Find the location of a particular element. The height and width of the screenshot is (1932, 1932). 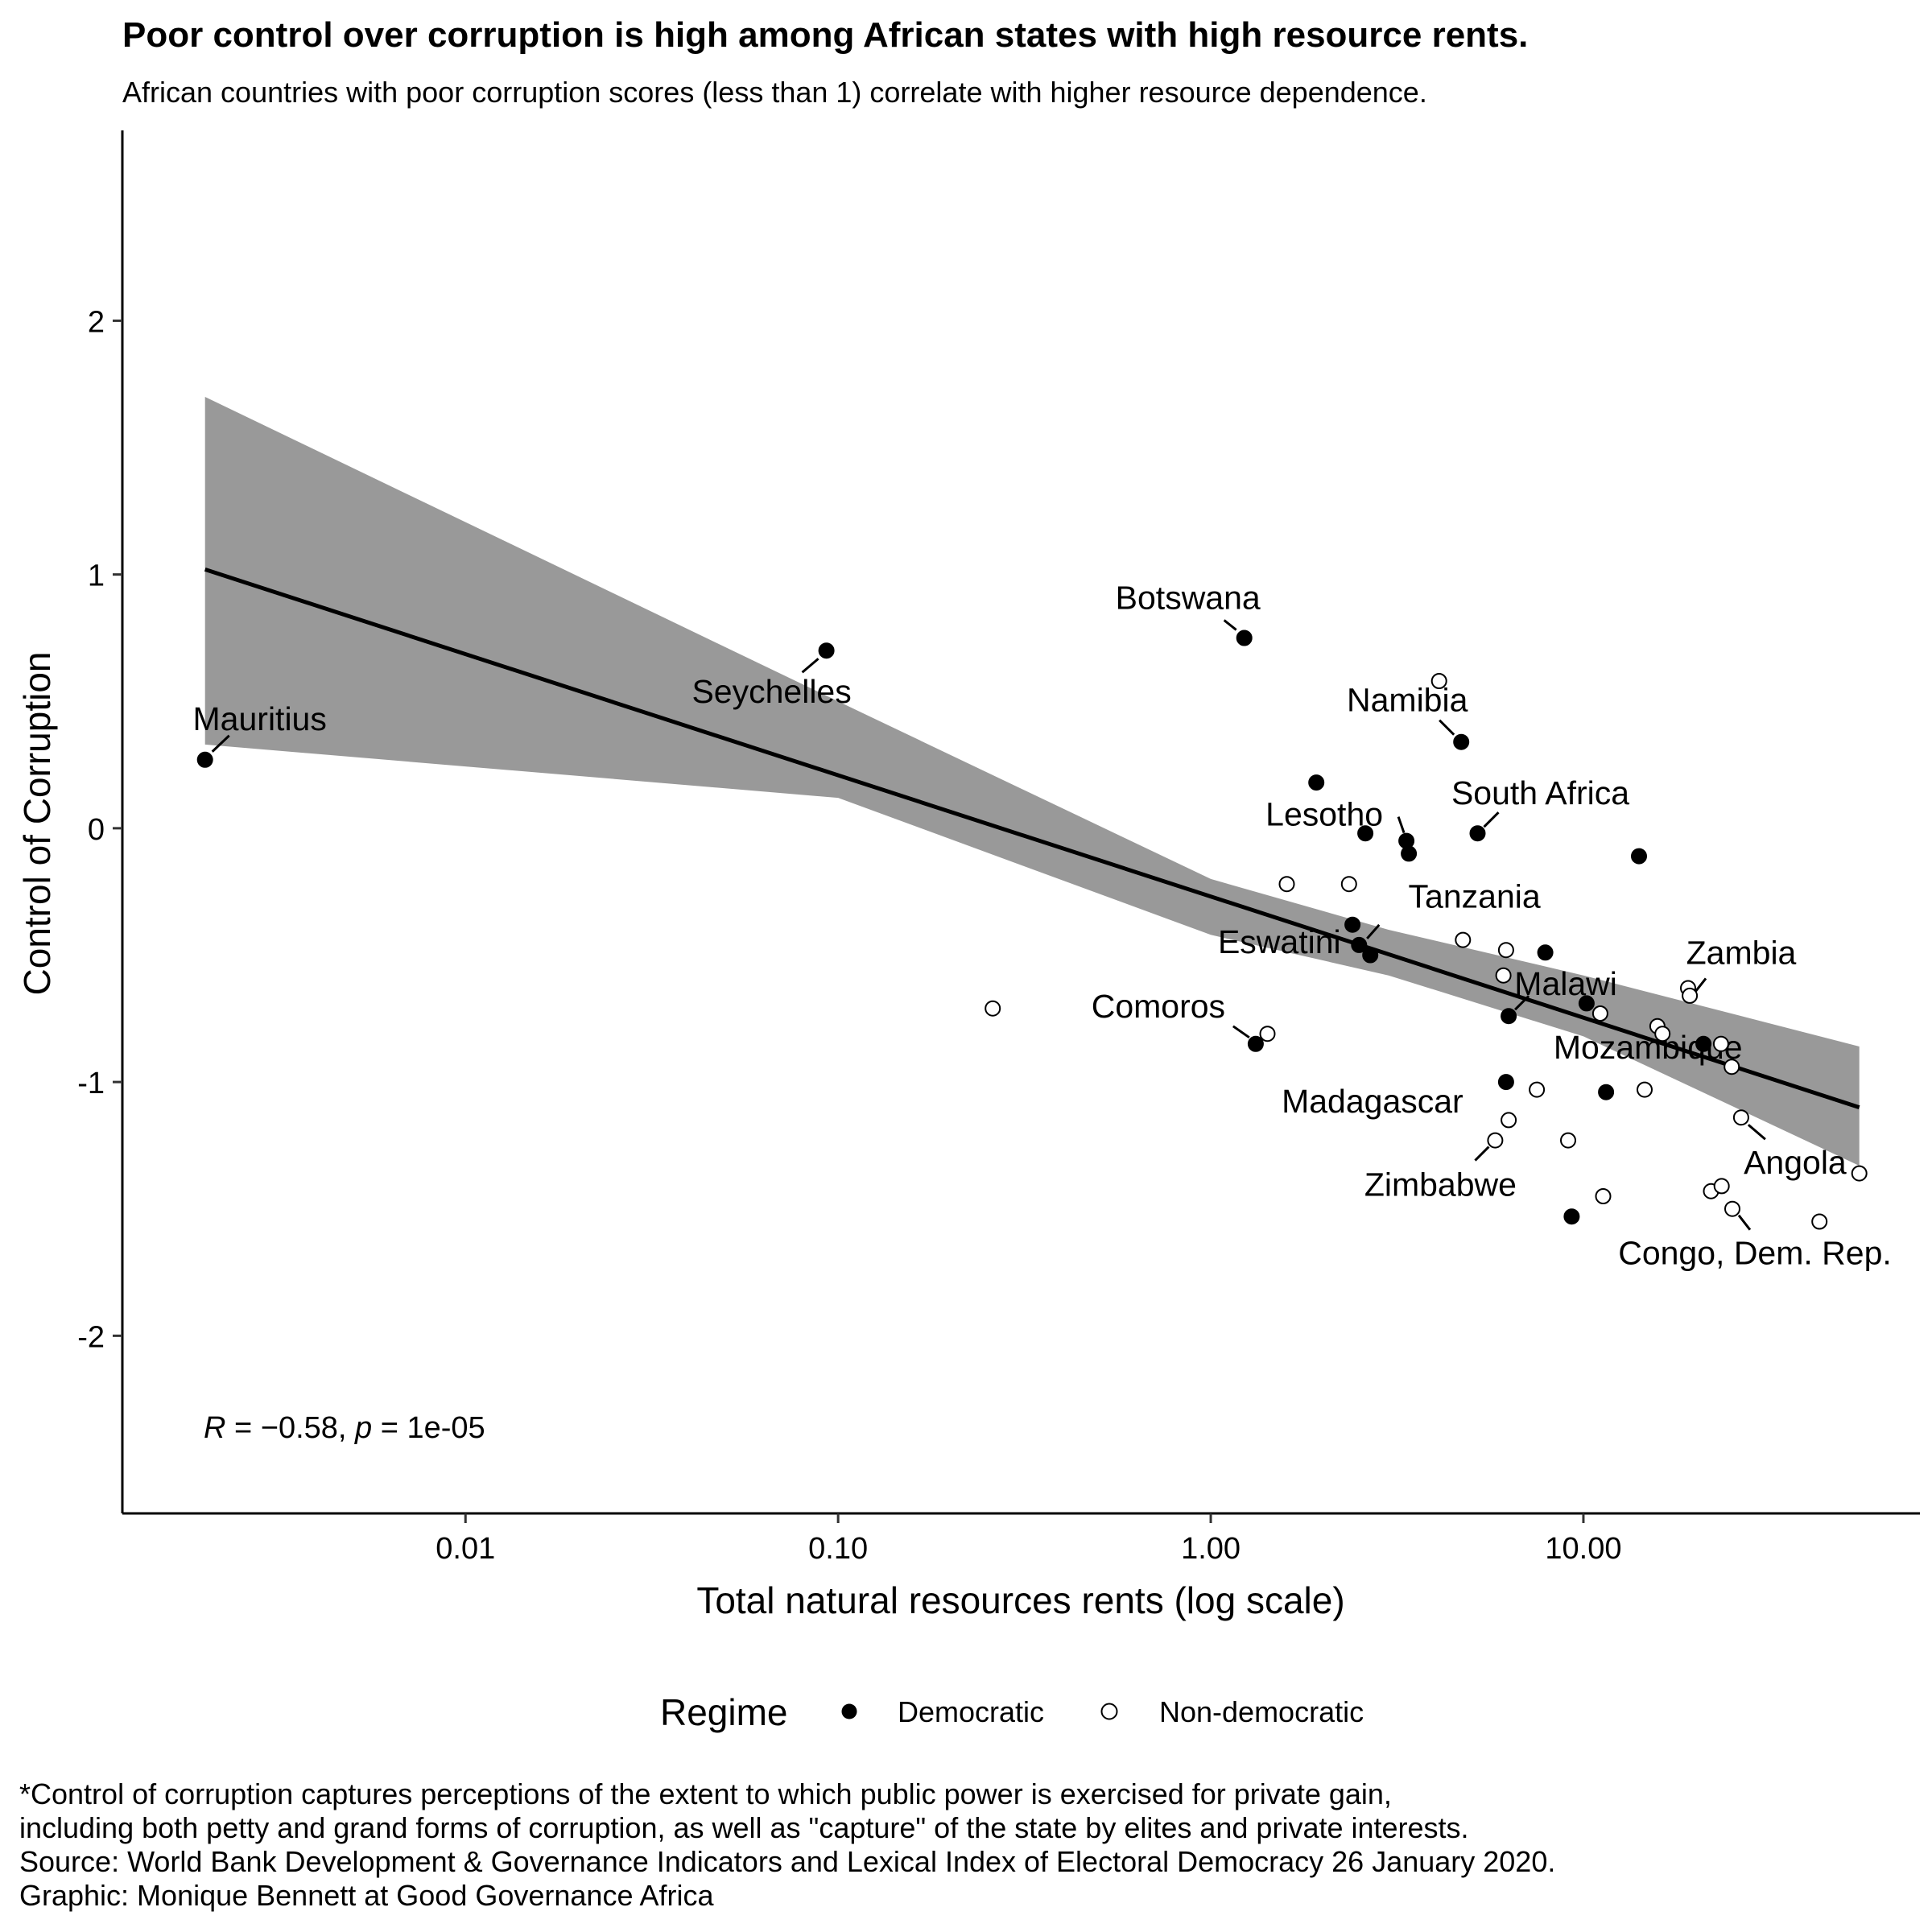

correlation-annotation: R = −0.58, p = 1e-05 is located at coordinates (344, 1428).